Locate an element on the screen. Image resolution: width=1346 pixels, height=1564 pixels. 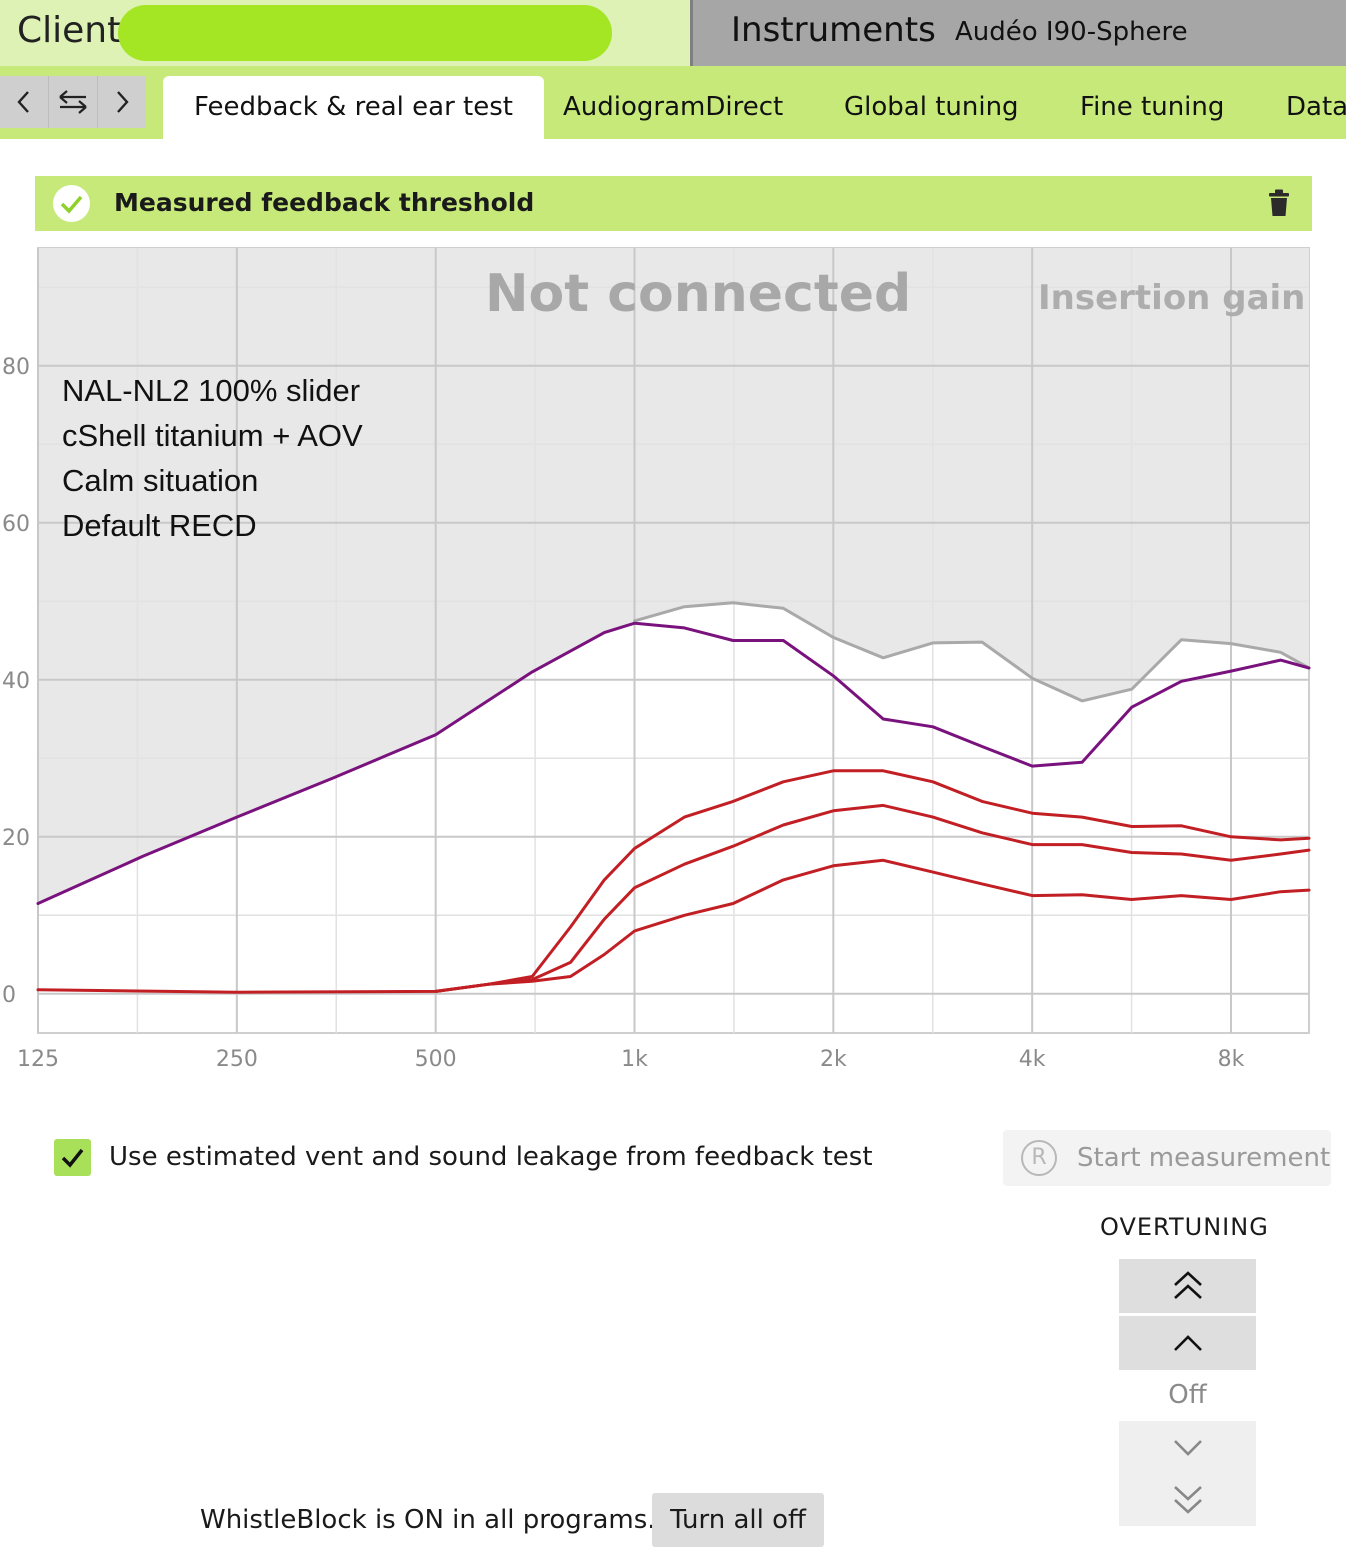
start-measurement-button: R Start measurement is located at coordinates (1167, 1158).